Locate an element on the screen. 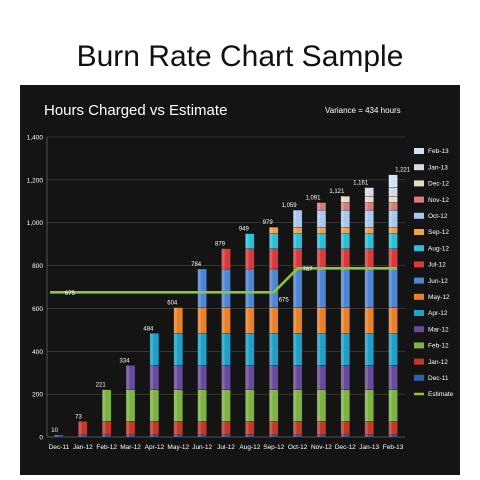 The width and height of the screenshot is (480, 480). x-tick-label: May-12 is located at coordinates (178, 447).